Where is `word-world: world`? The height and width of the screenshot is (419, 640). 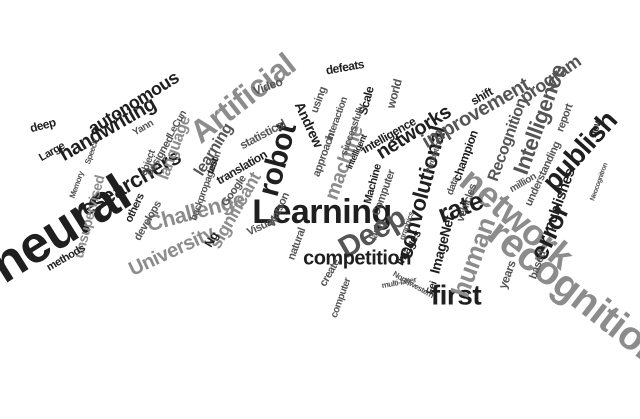
word-world: world is located at coordinates (393, 94).